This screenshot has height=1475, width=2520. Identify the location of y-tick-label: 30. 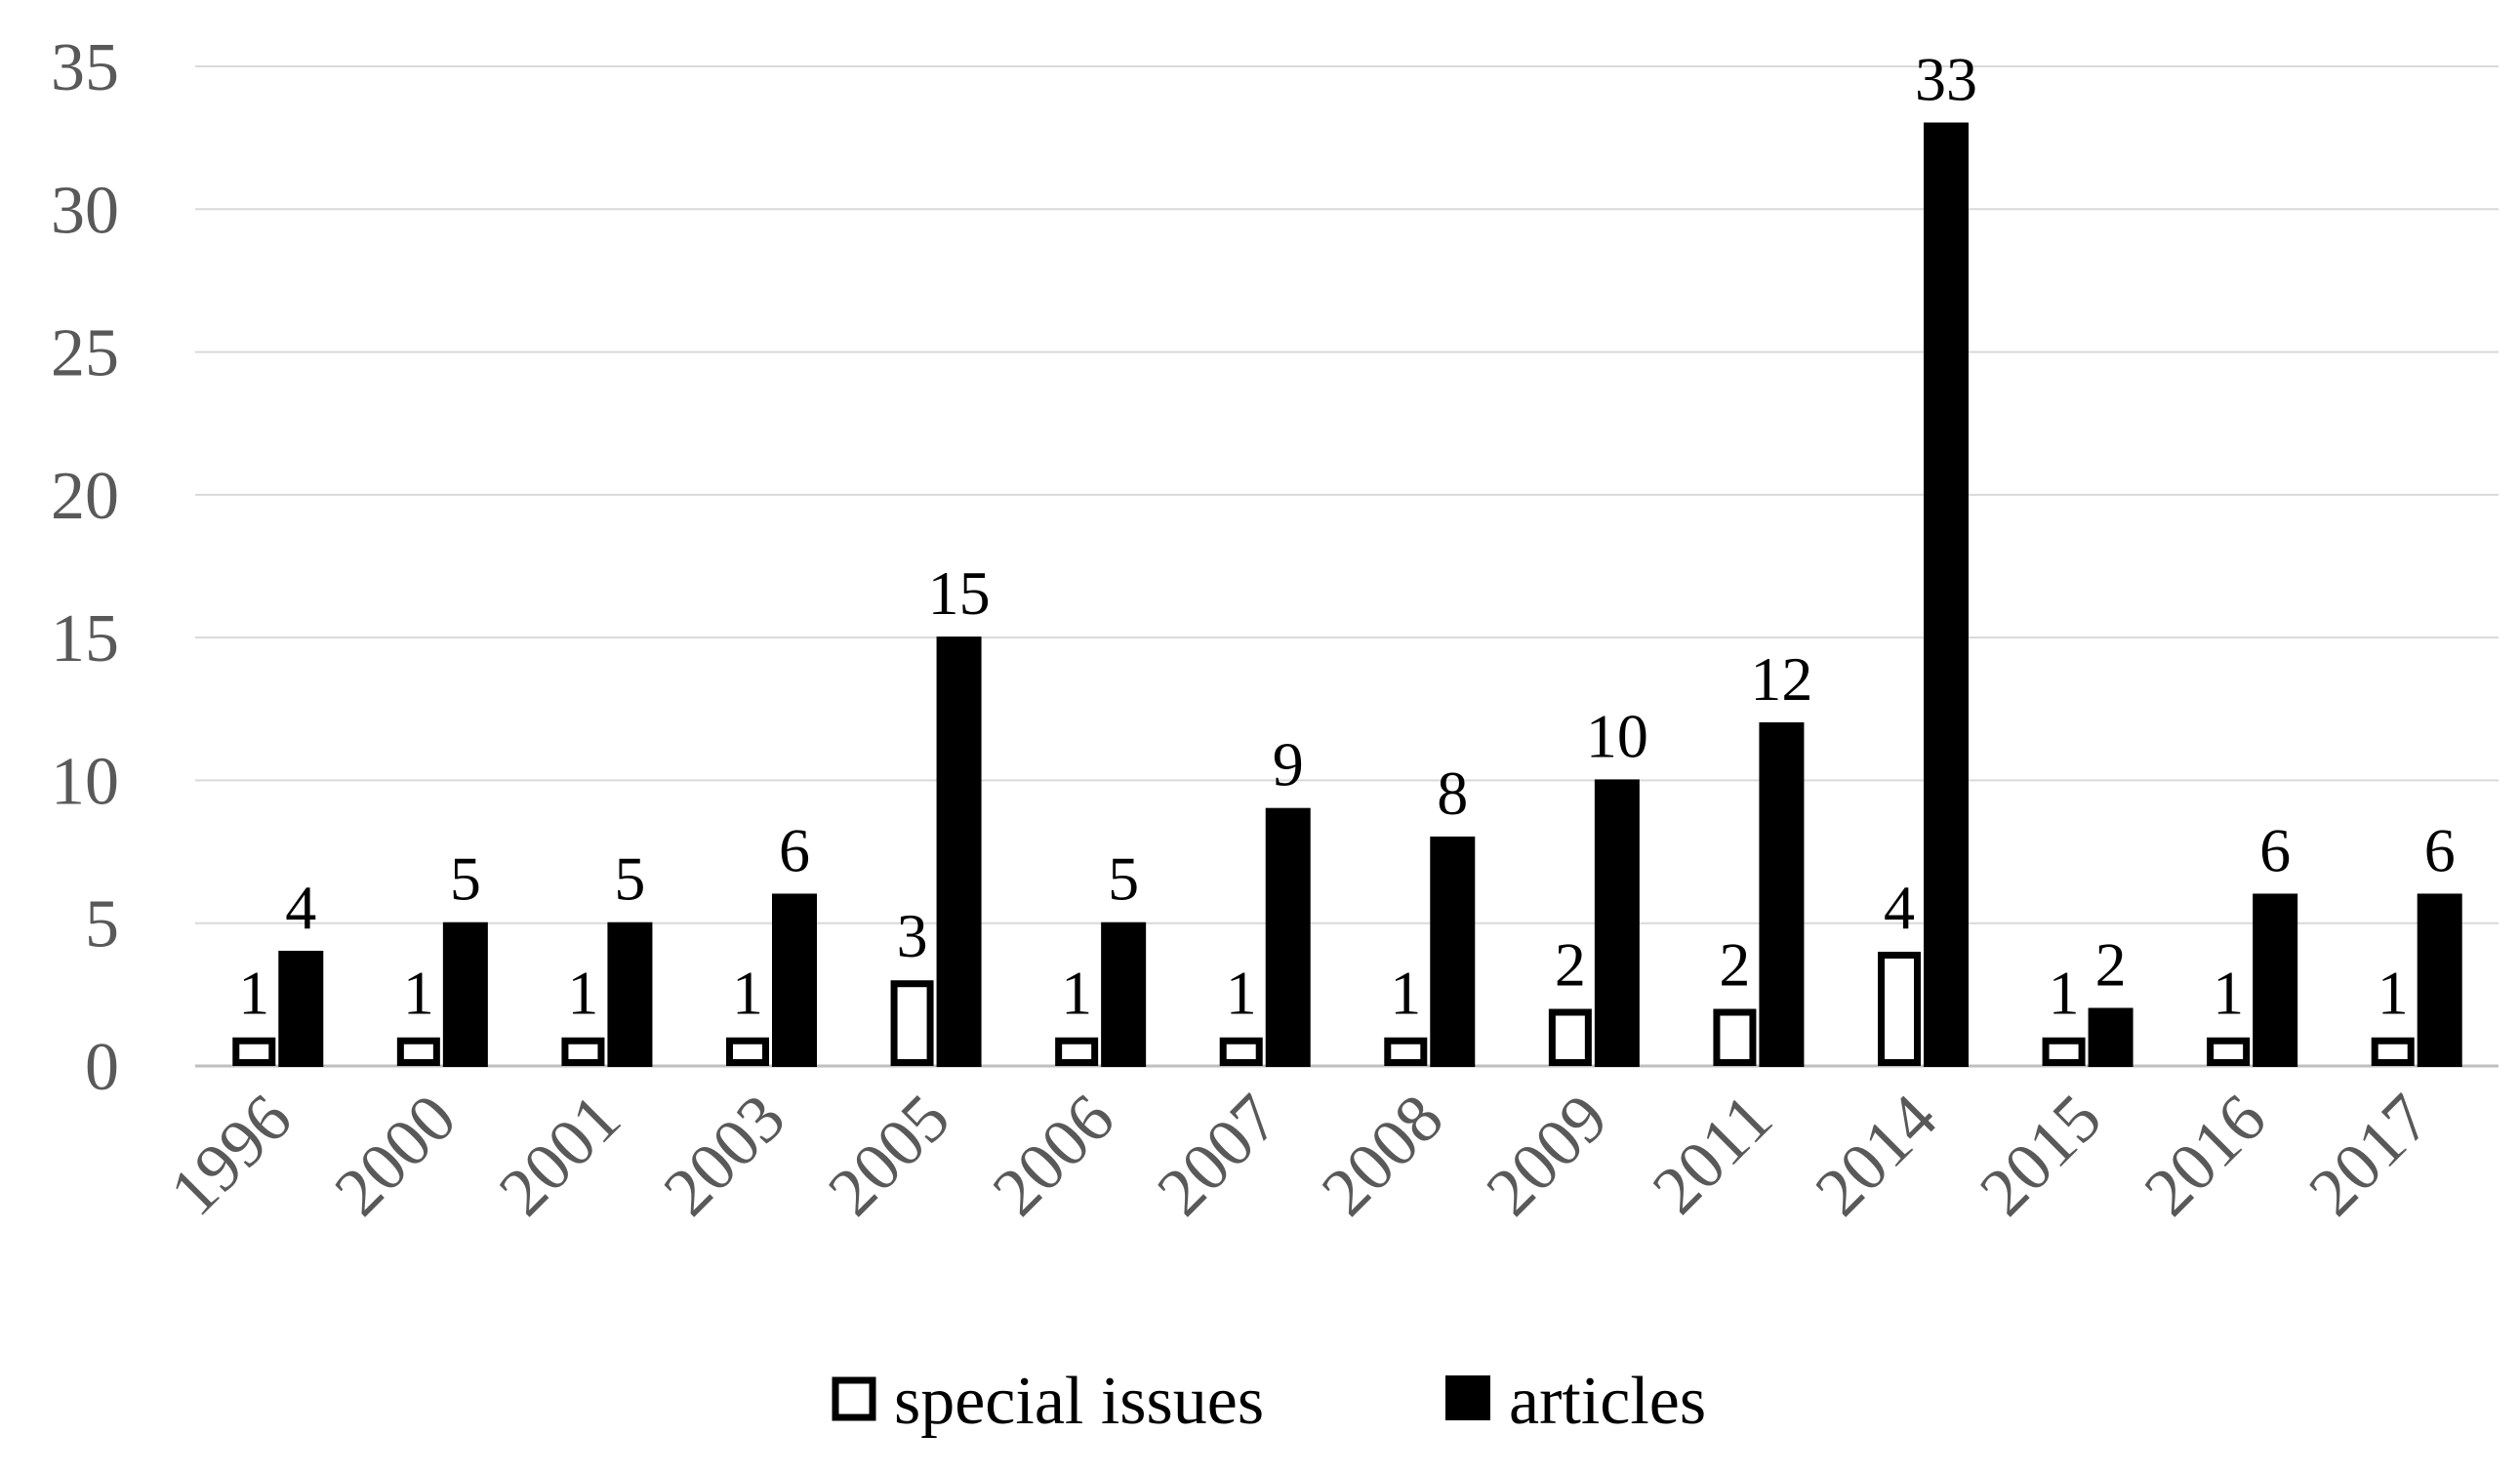
(85, 211).